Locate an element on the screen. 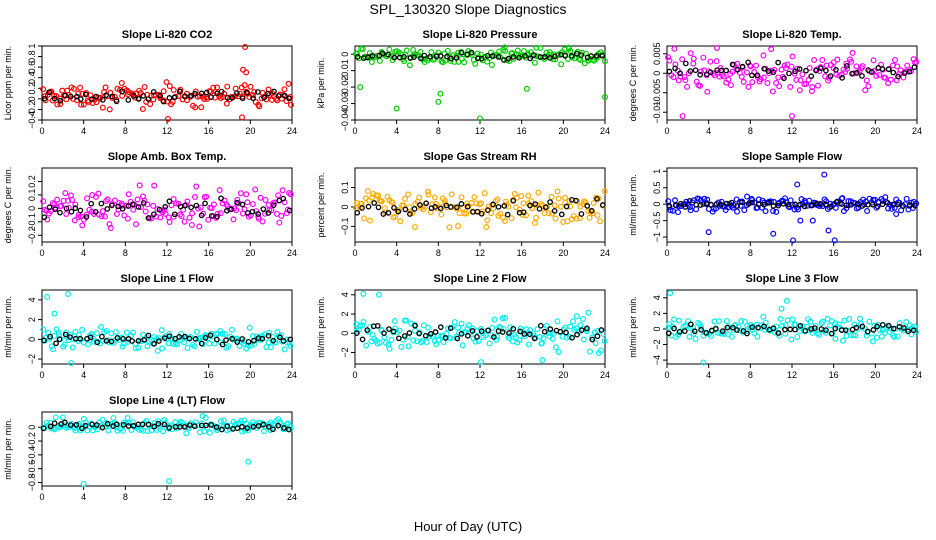  y-tick-label: 0 is located at coordinates (32, 427).